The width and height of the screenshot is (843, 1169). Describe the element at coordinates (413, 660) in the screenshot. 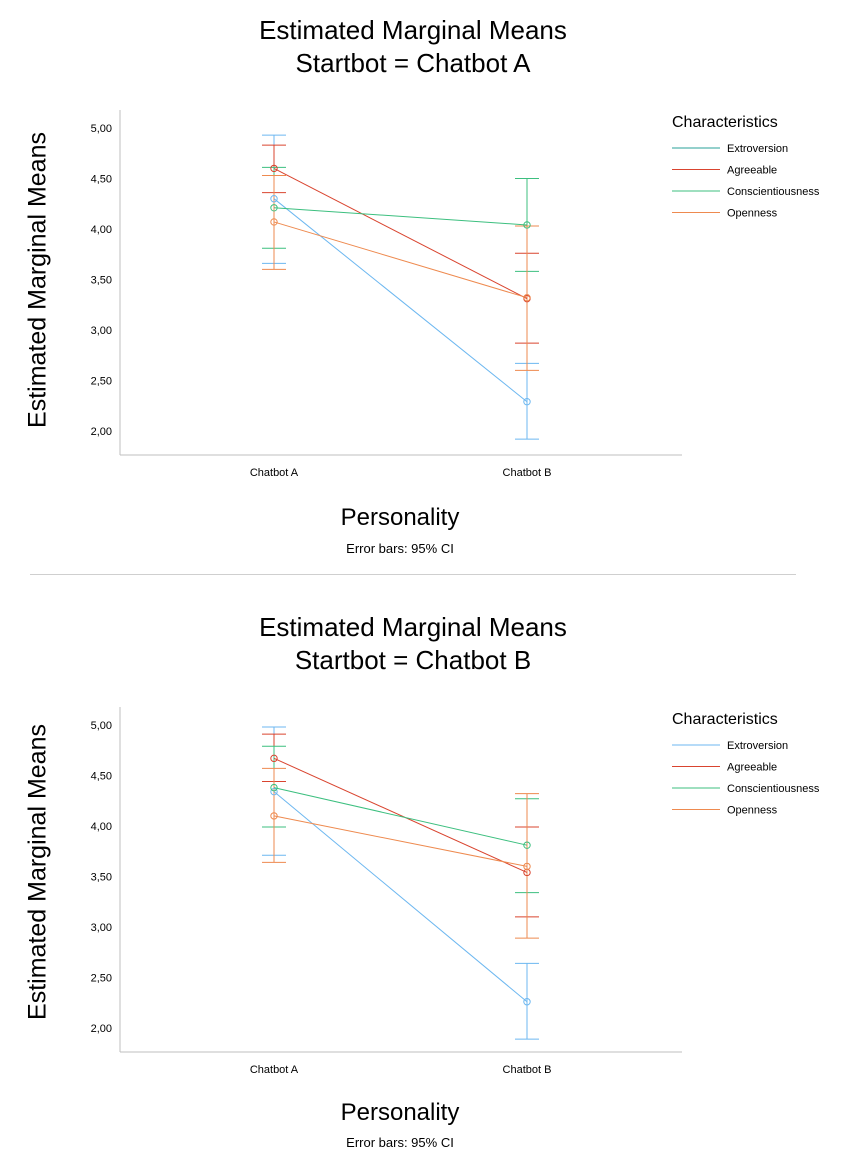

I see `chart-subtitle: Startbot = Chatbot B` at that location.